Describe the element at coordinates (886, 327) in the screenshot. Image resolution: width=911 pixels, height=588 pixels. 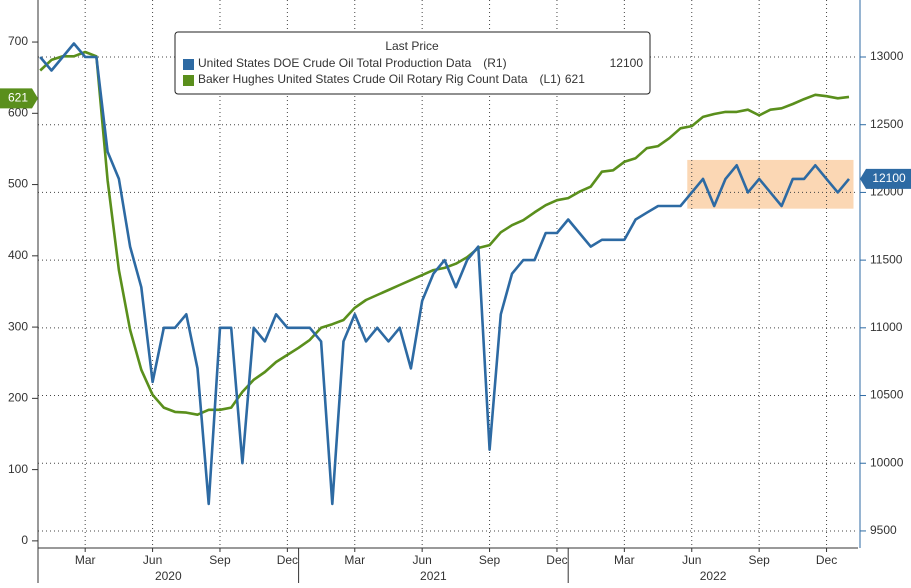
I see `y2-tick-label: 11000` at that location.